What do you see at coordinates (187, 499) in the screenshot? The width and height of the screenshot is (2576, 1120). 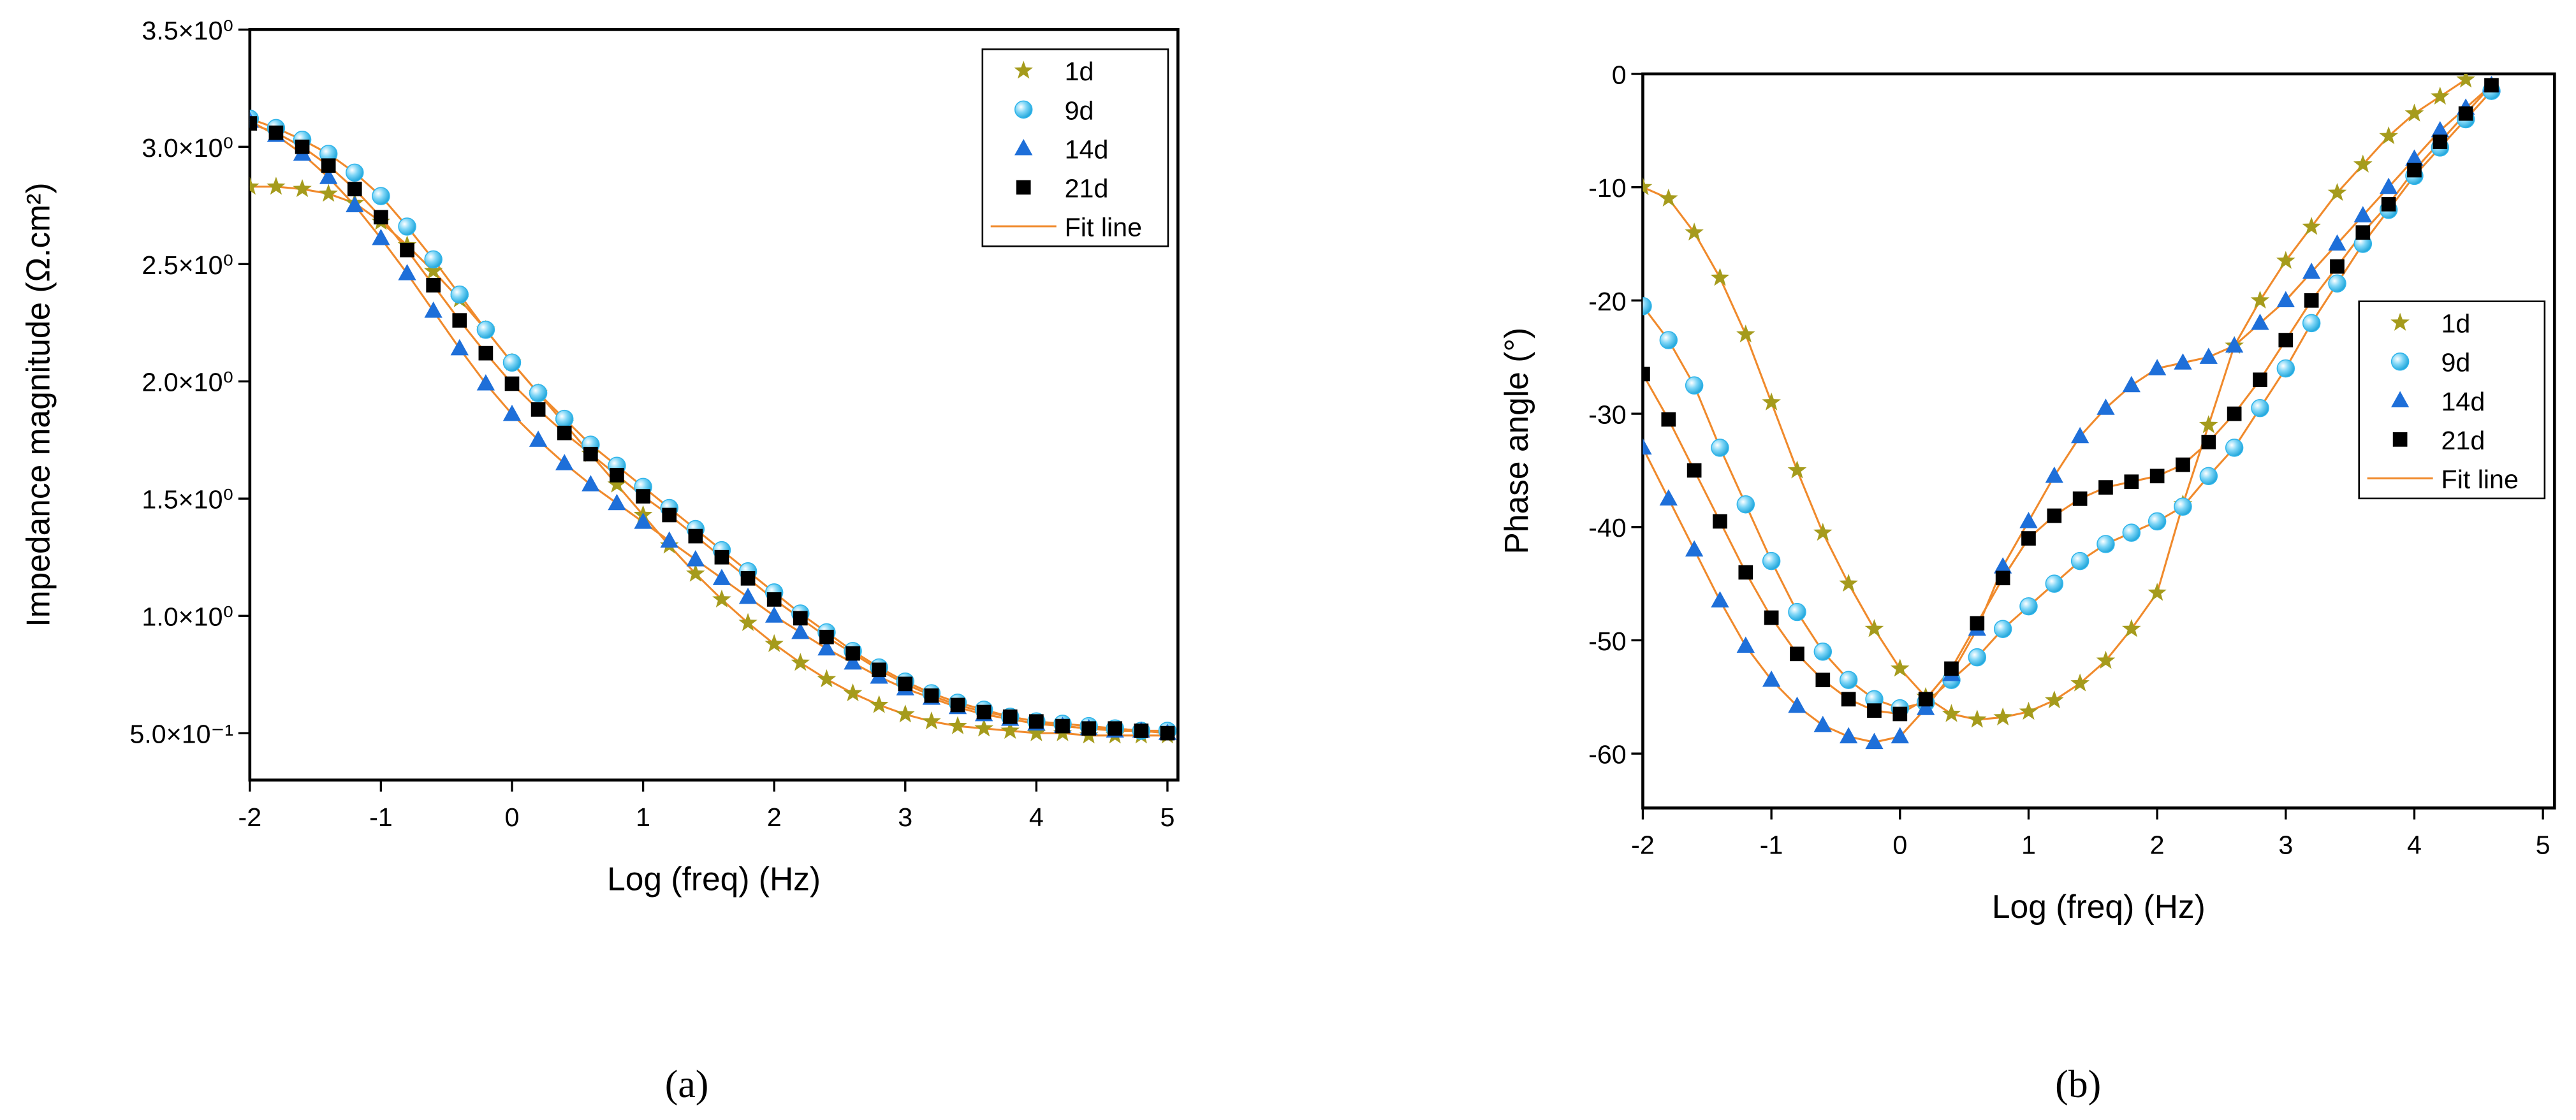 I see `y-tick-label: 1.5×10⁰` at bounding box center [187, 499].